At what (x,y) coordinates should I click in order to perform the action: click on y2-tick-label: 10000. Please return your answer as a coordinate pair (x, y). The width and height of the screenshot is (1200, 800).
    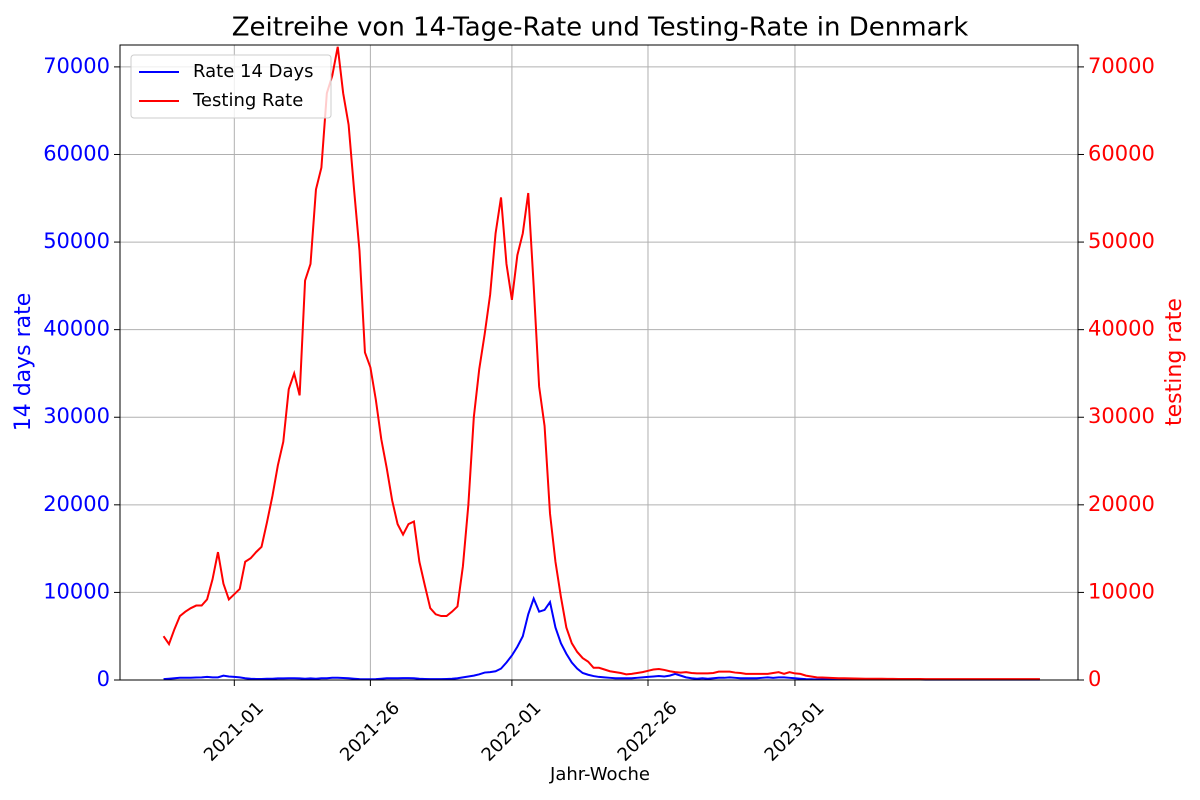
    Looking at the image, I should click on (1121, 591).